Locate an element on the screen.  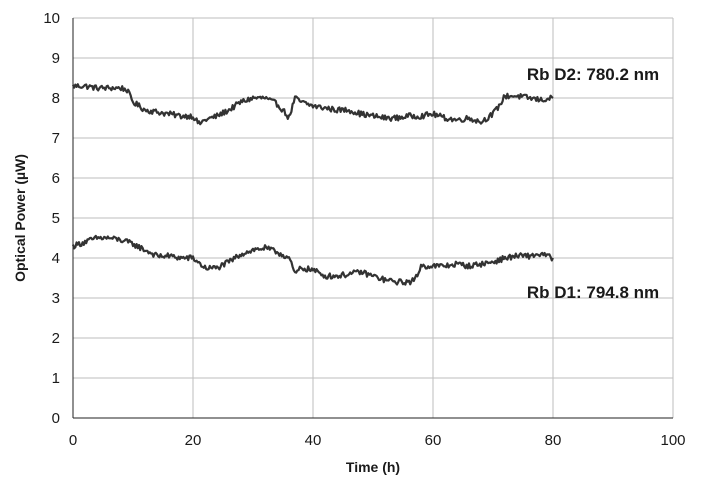
y-tick-label: 3 is located at coordinates (56, 298).